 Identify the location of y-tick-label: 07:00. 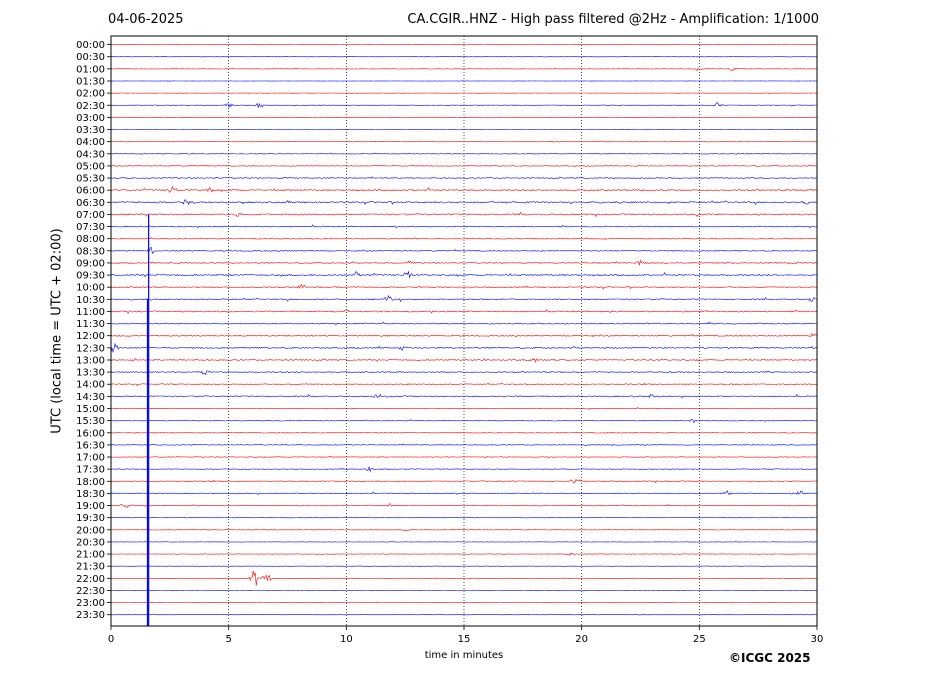
(90, 215).